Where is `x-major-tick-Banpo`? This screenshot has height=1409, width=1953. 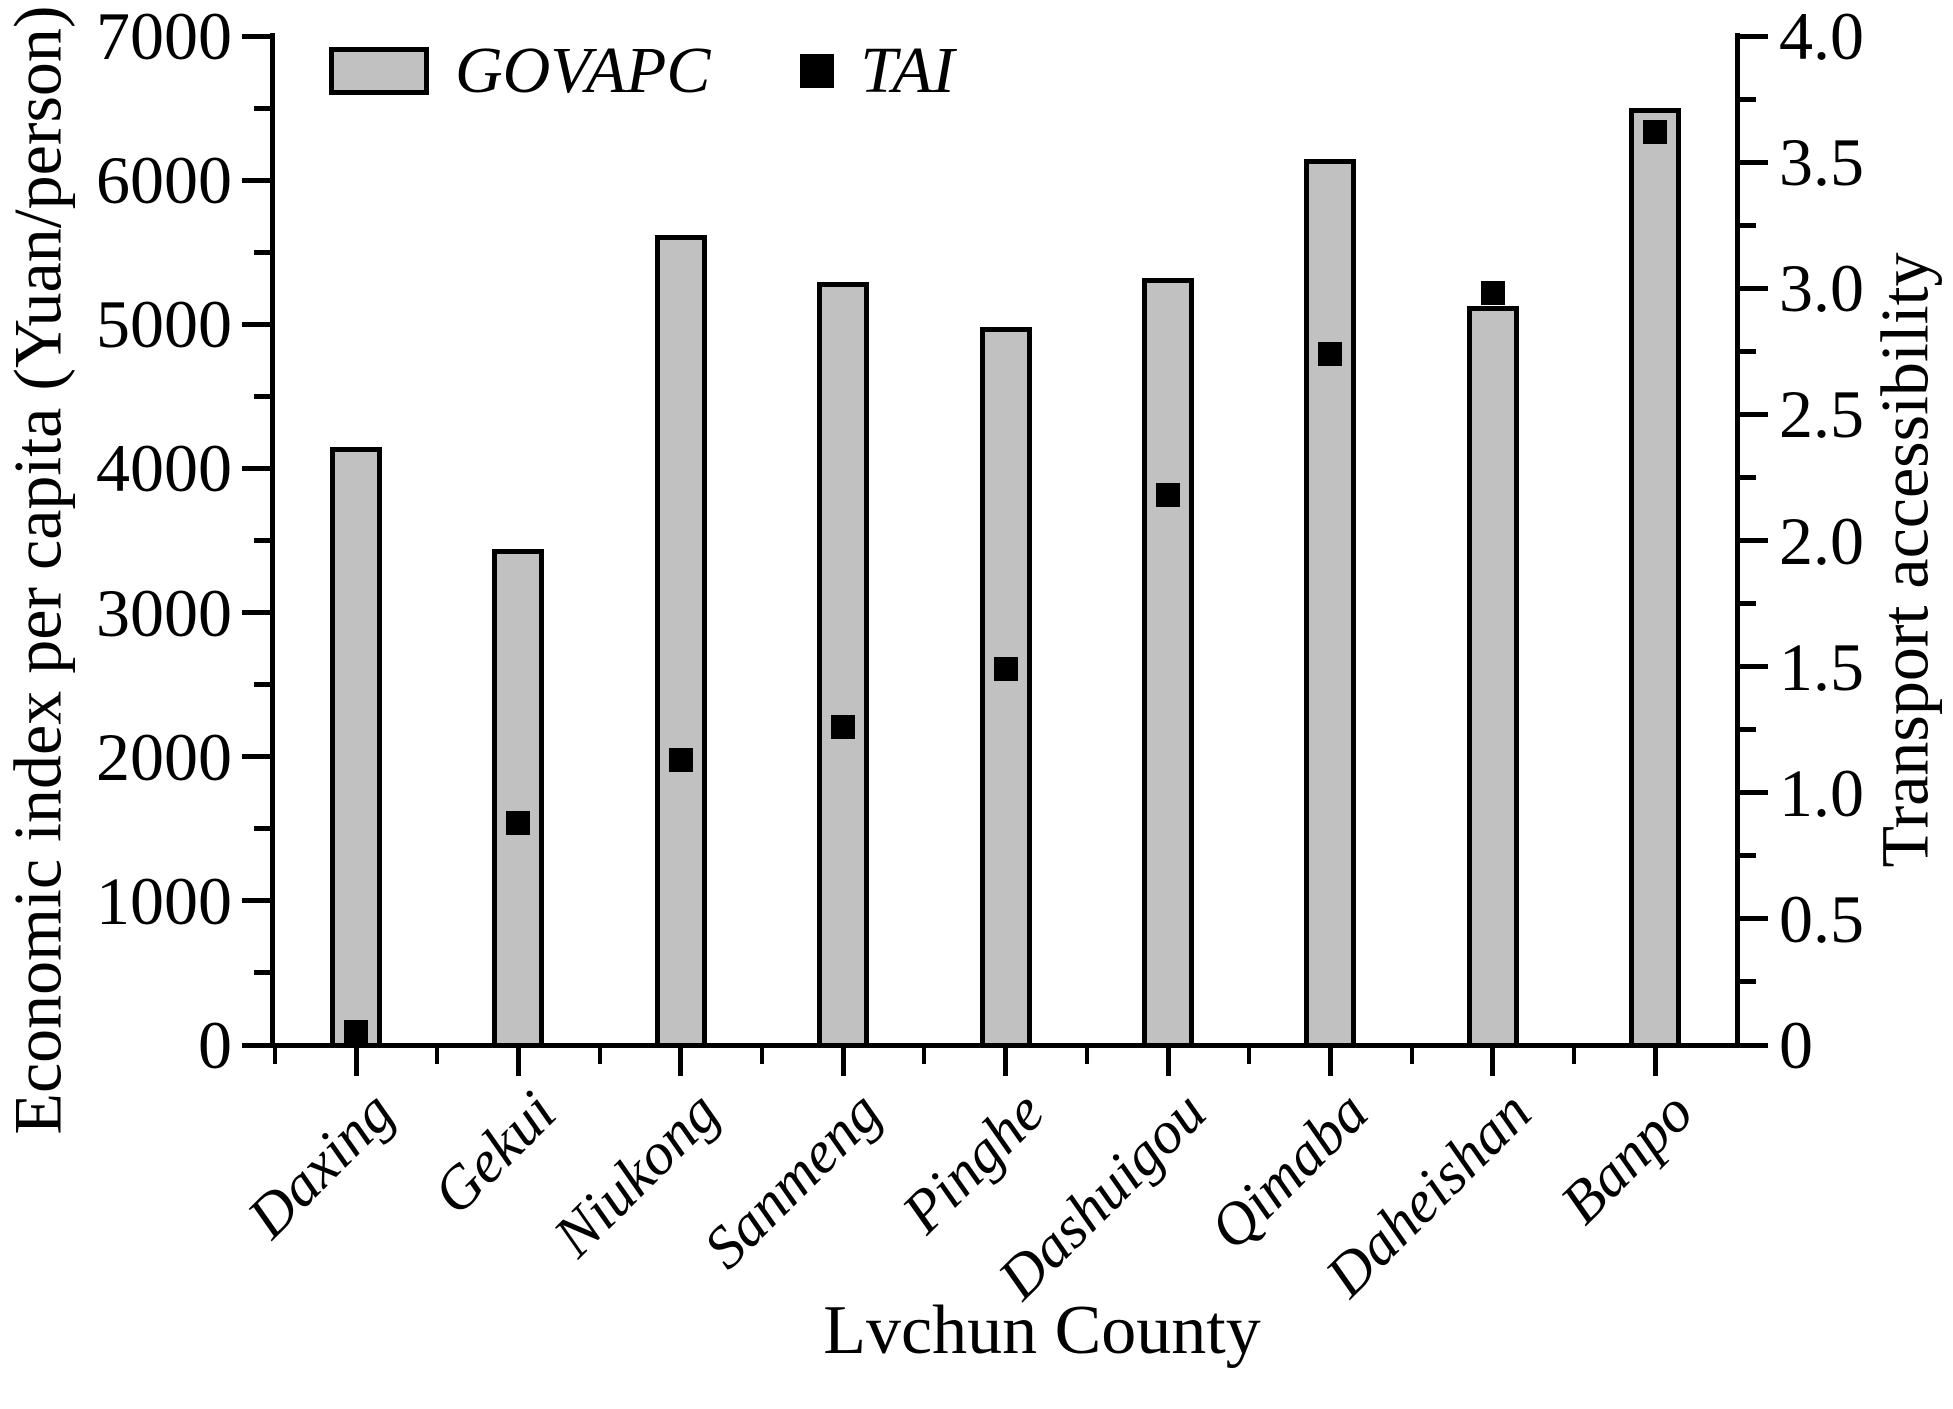
x-major-tick-Banpo is located at coordinates (1655, 1062).